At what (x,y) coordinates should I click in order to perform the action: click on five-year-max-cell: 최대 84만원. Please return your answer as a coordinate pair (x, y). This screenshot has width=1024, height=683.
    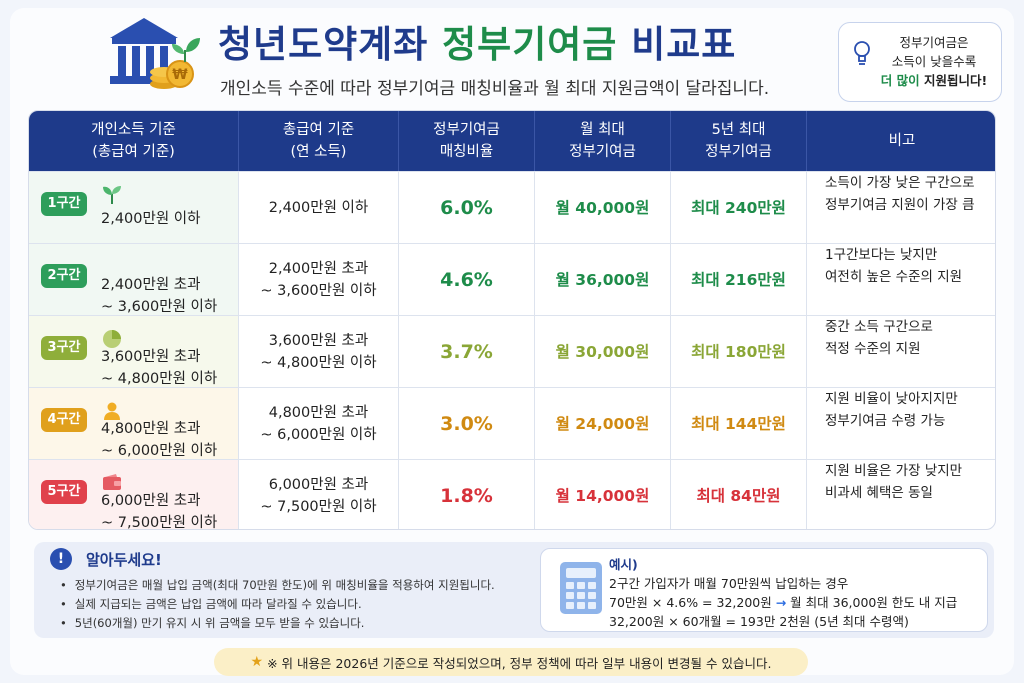
    Looking at the image, I should click on (739, 494).